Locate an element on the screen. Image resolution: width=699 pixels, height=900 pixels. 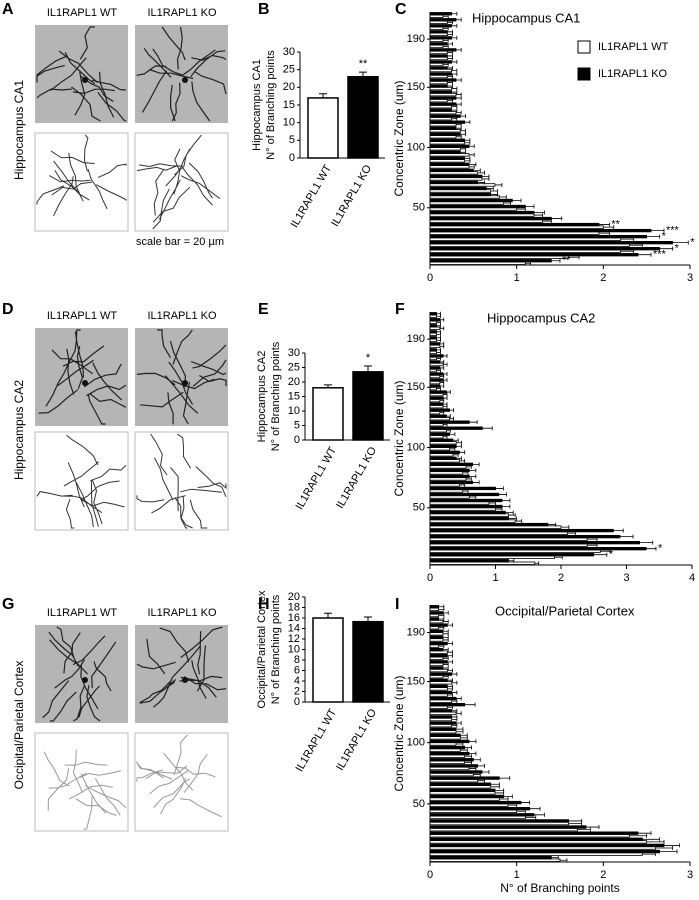
significance: ** is located at coordinates (363, 64).